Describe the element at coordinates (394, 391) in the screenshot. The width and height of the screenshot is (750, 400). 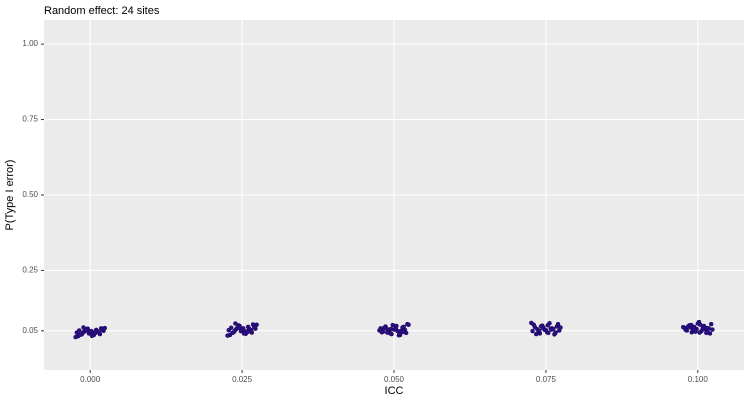
I see `x-axis-label: ICC` at that location.